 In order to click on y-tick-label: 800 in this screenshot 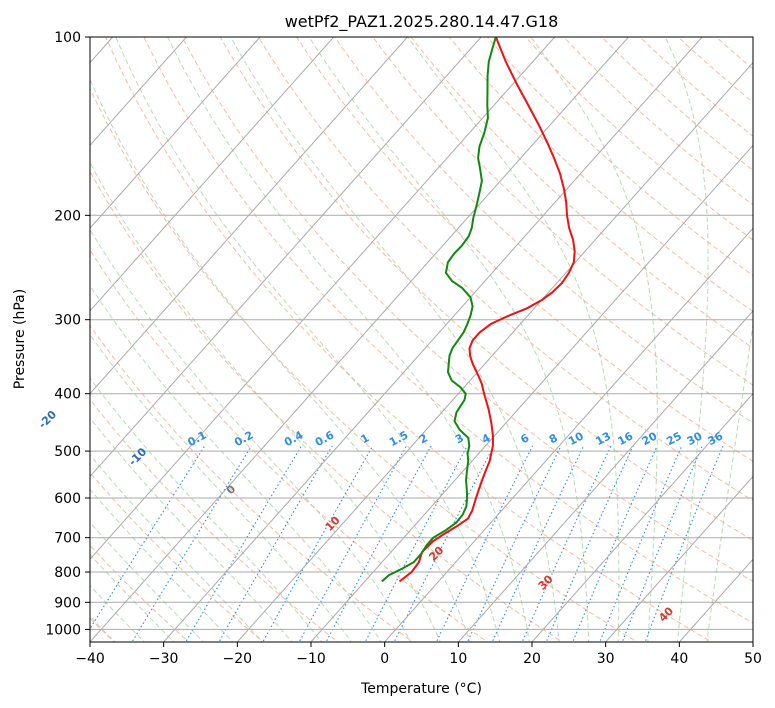, I will do `click(67, 573)`.